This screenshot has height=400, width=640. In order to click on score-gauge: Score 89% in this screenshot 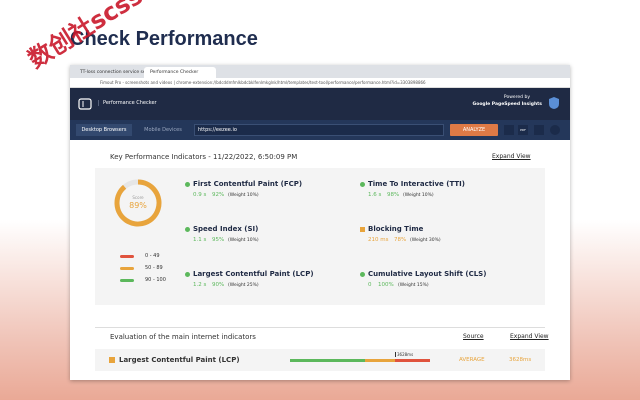, I will do `click(138, 203)`.